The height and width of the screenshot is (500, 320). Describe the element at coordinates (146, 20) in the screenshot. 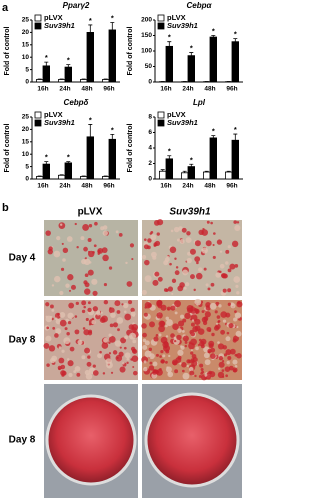

I see `y-tick-label: 200` at that location.